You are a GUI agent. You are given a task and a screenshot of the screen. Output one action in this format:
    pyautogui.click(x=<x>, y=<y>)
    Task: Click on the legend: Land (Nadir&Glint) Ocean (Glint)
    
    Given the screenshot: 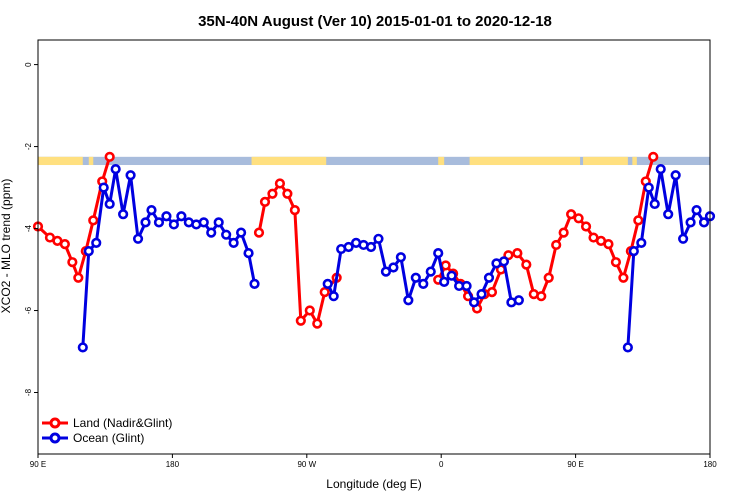 What is the action you would take?
    pyautogui.click(x=107, y=430)
    